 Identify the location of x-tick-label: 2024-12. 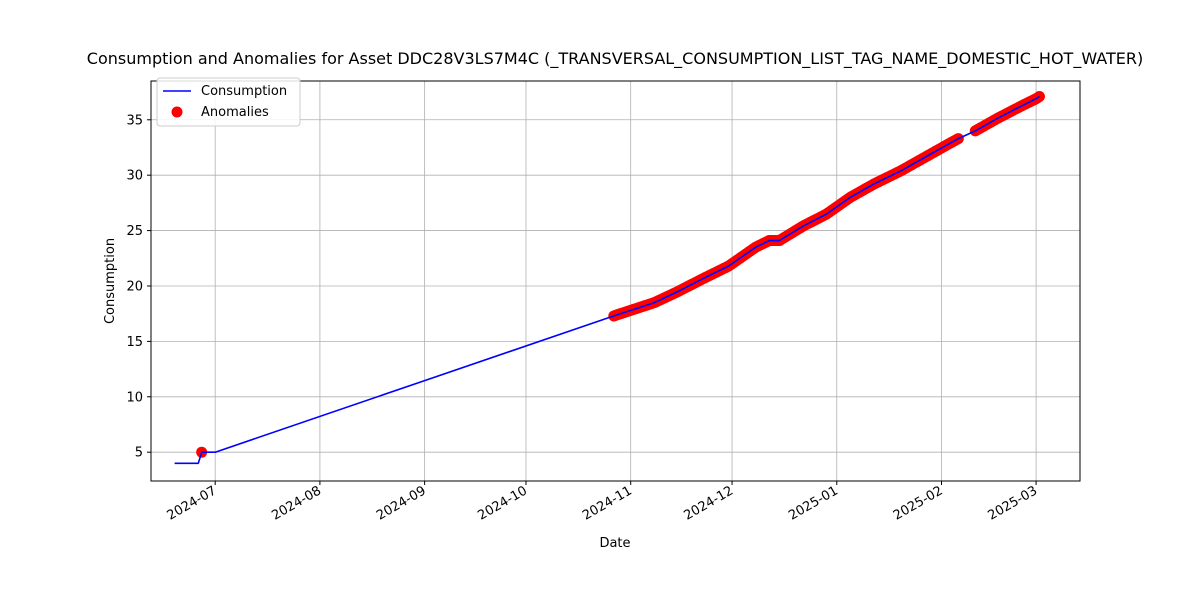
(708, 503).